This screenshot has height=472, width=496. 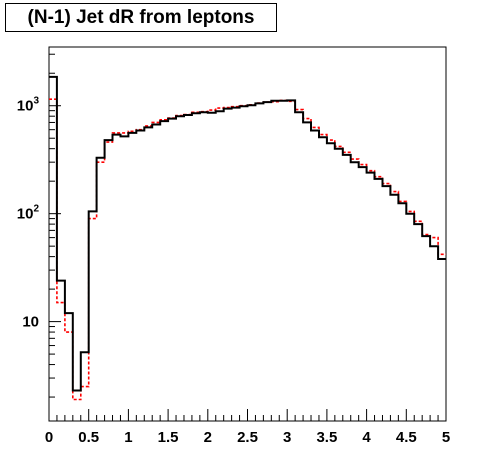 I want to click on x-tick-label: 0.5, so click(x=88, y=437).